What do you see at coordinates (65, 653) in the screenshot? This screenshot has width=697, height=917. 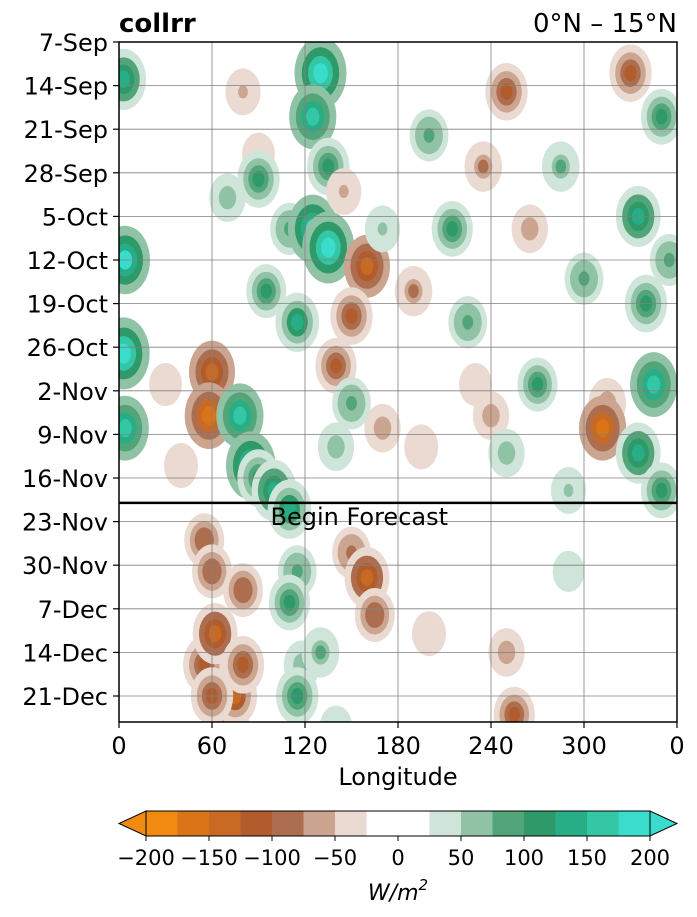 I see `y-tick-label: 14-Dec` at bounding box center [65, 653].